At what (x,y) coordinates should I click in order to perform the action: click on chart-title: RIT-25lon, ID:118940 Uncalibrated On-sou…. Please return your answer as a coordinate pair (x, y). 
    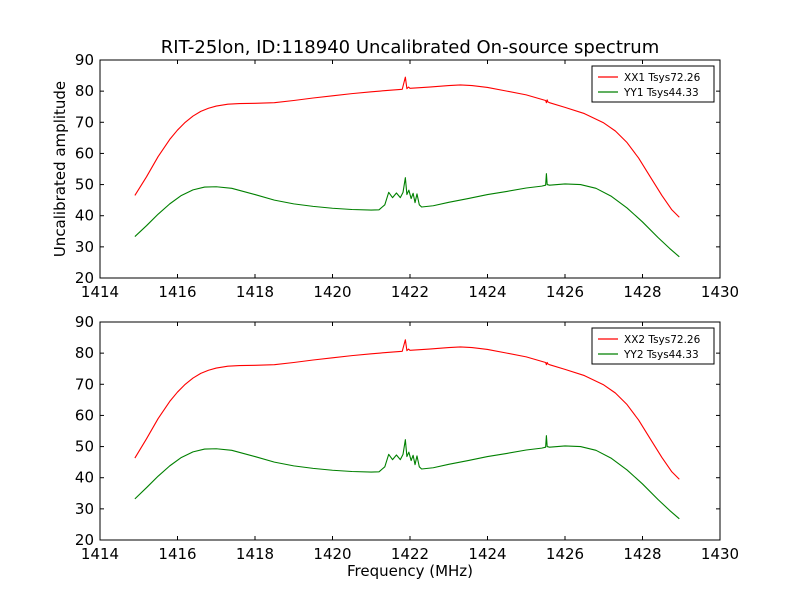
    Looking at the image, I should click on (410, 47).